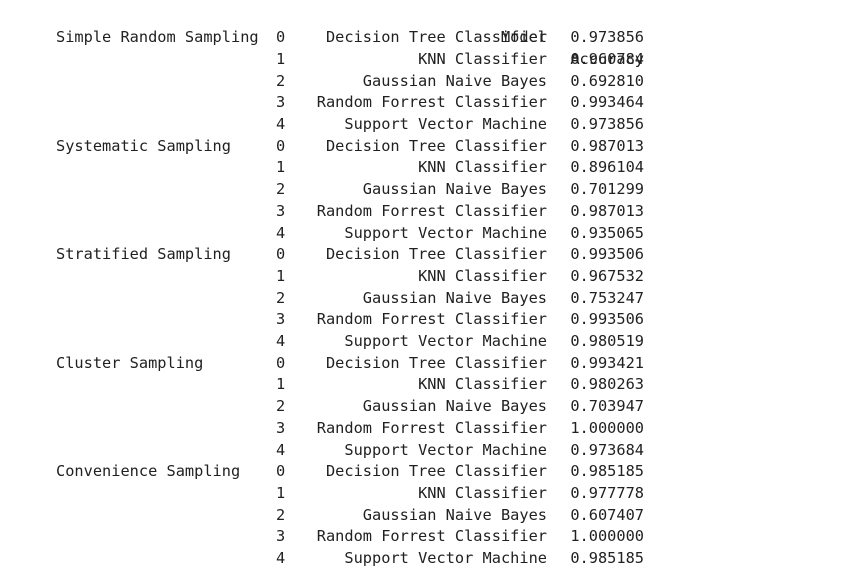 Image resolution: width=867 pixels, height=582 pixels. I want to click on accuracy-value: 0.993464, so click(607, 102).